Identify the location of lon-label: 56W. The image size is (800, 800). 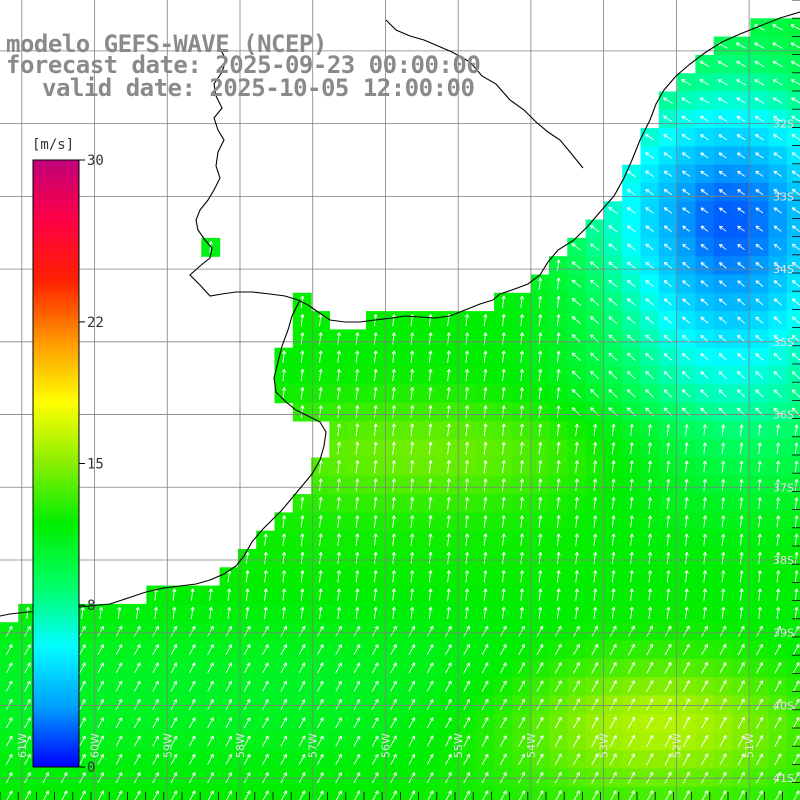
(386, 745).